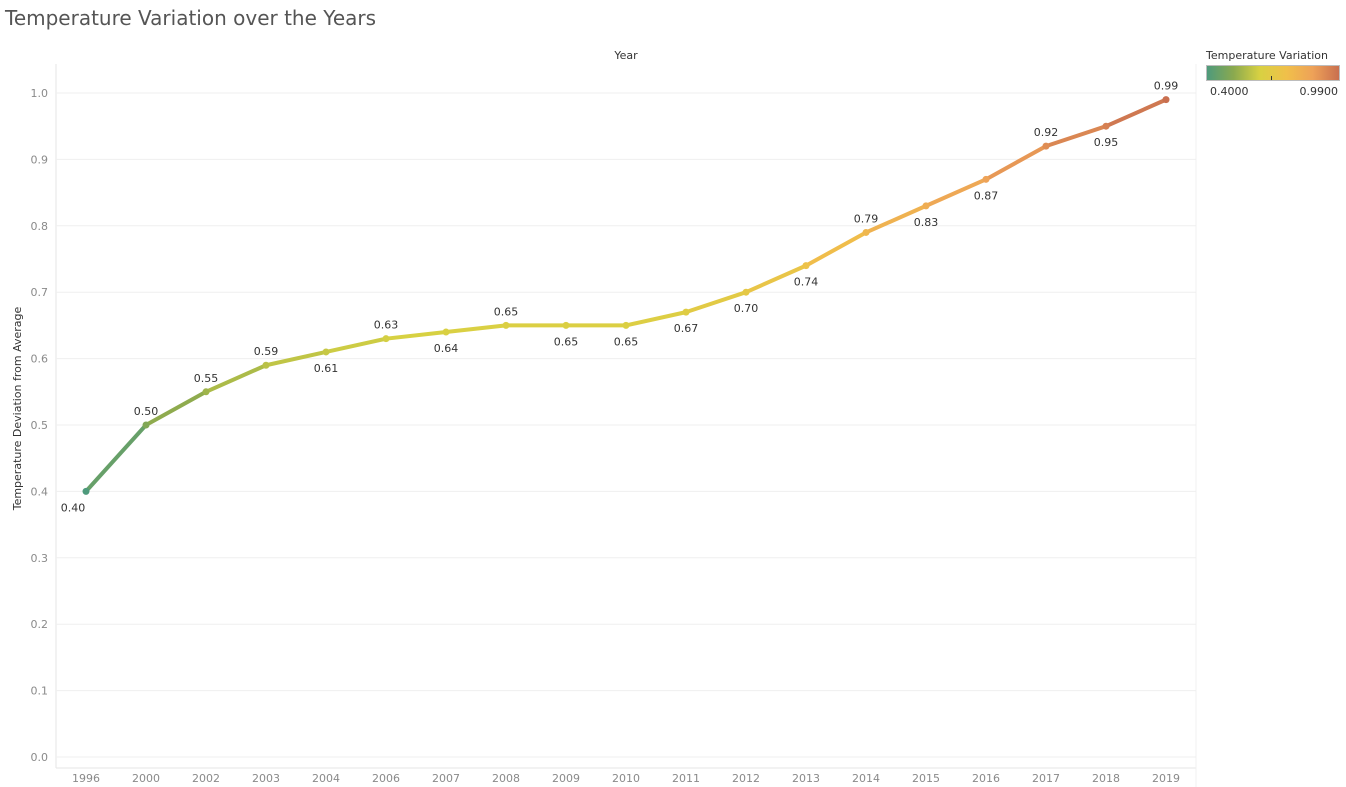 This screenshot has height=787, width=1346. I want to click on y-tick-label: 0.6, so click(40, 359).